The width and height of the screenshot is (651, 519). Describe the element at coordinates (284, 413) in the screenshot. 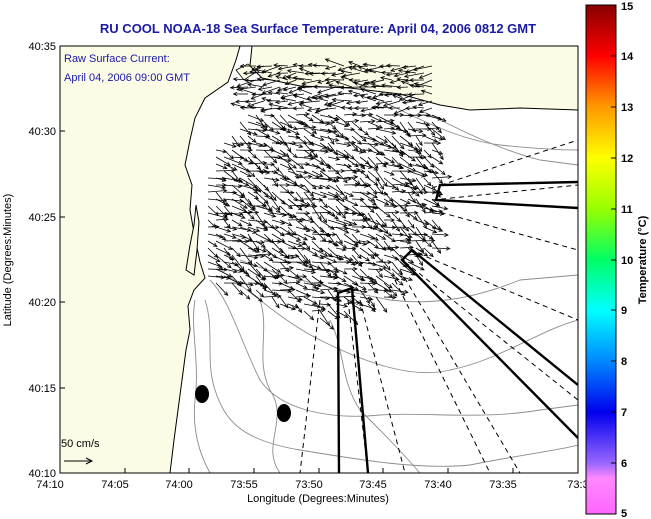

I see `buoy-marker` at that location.